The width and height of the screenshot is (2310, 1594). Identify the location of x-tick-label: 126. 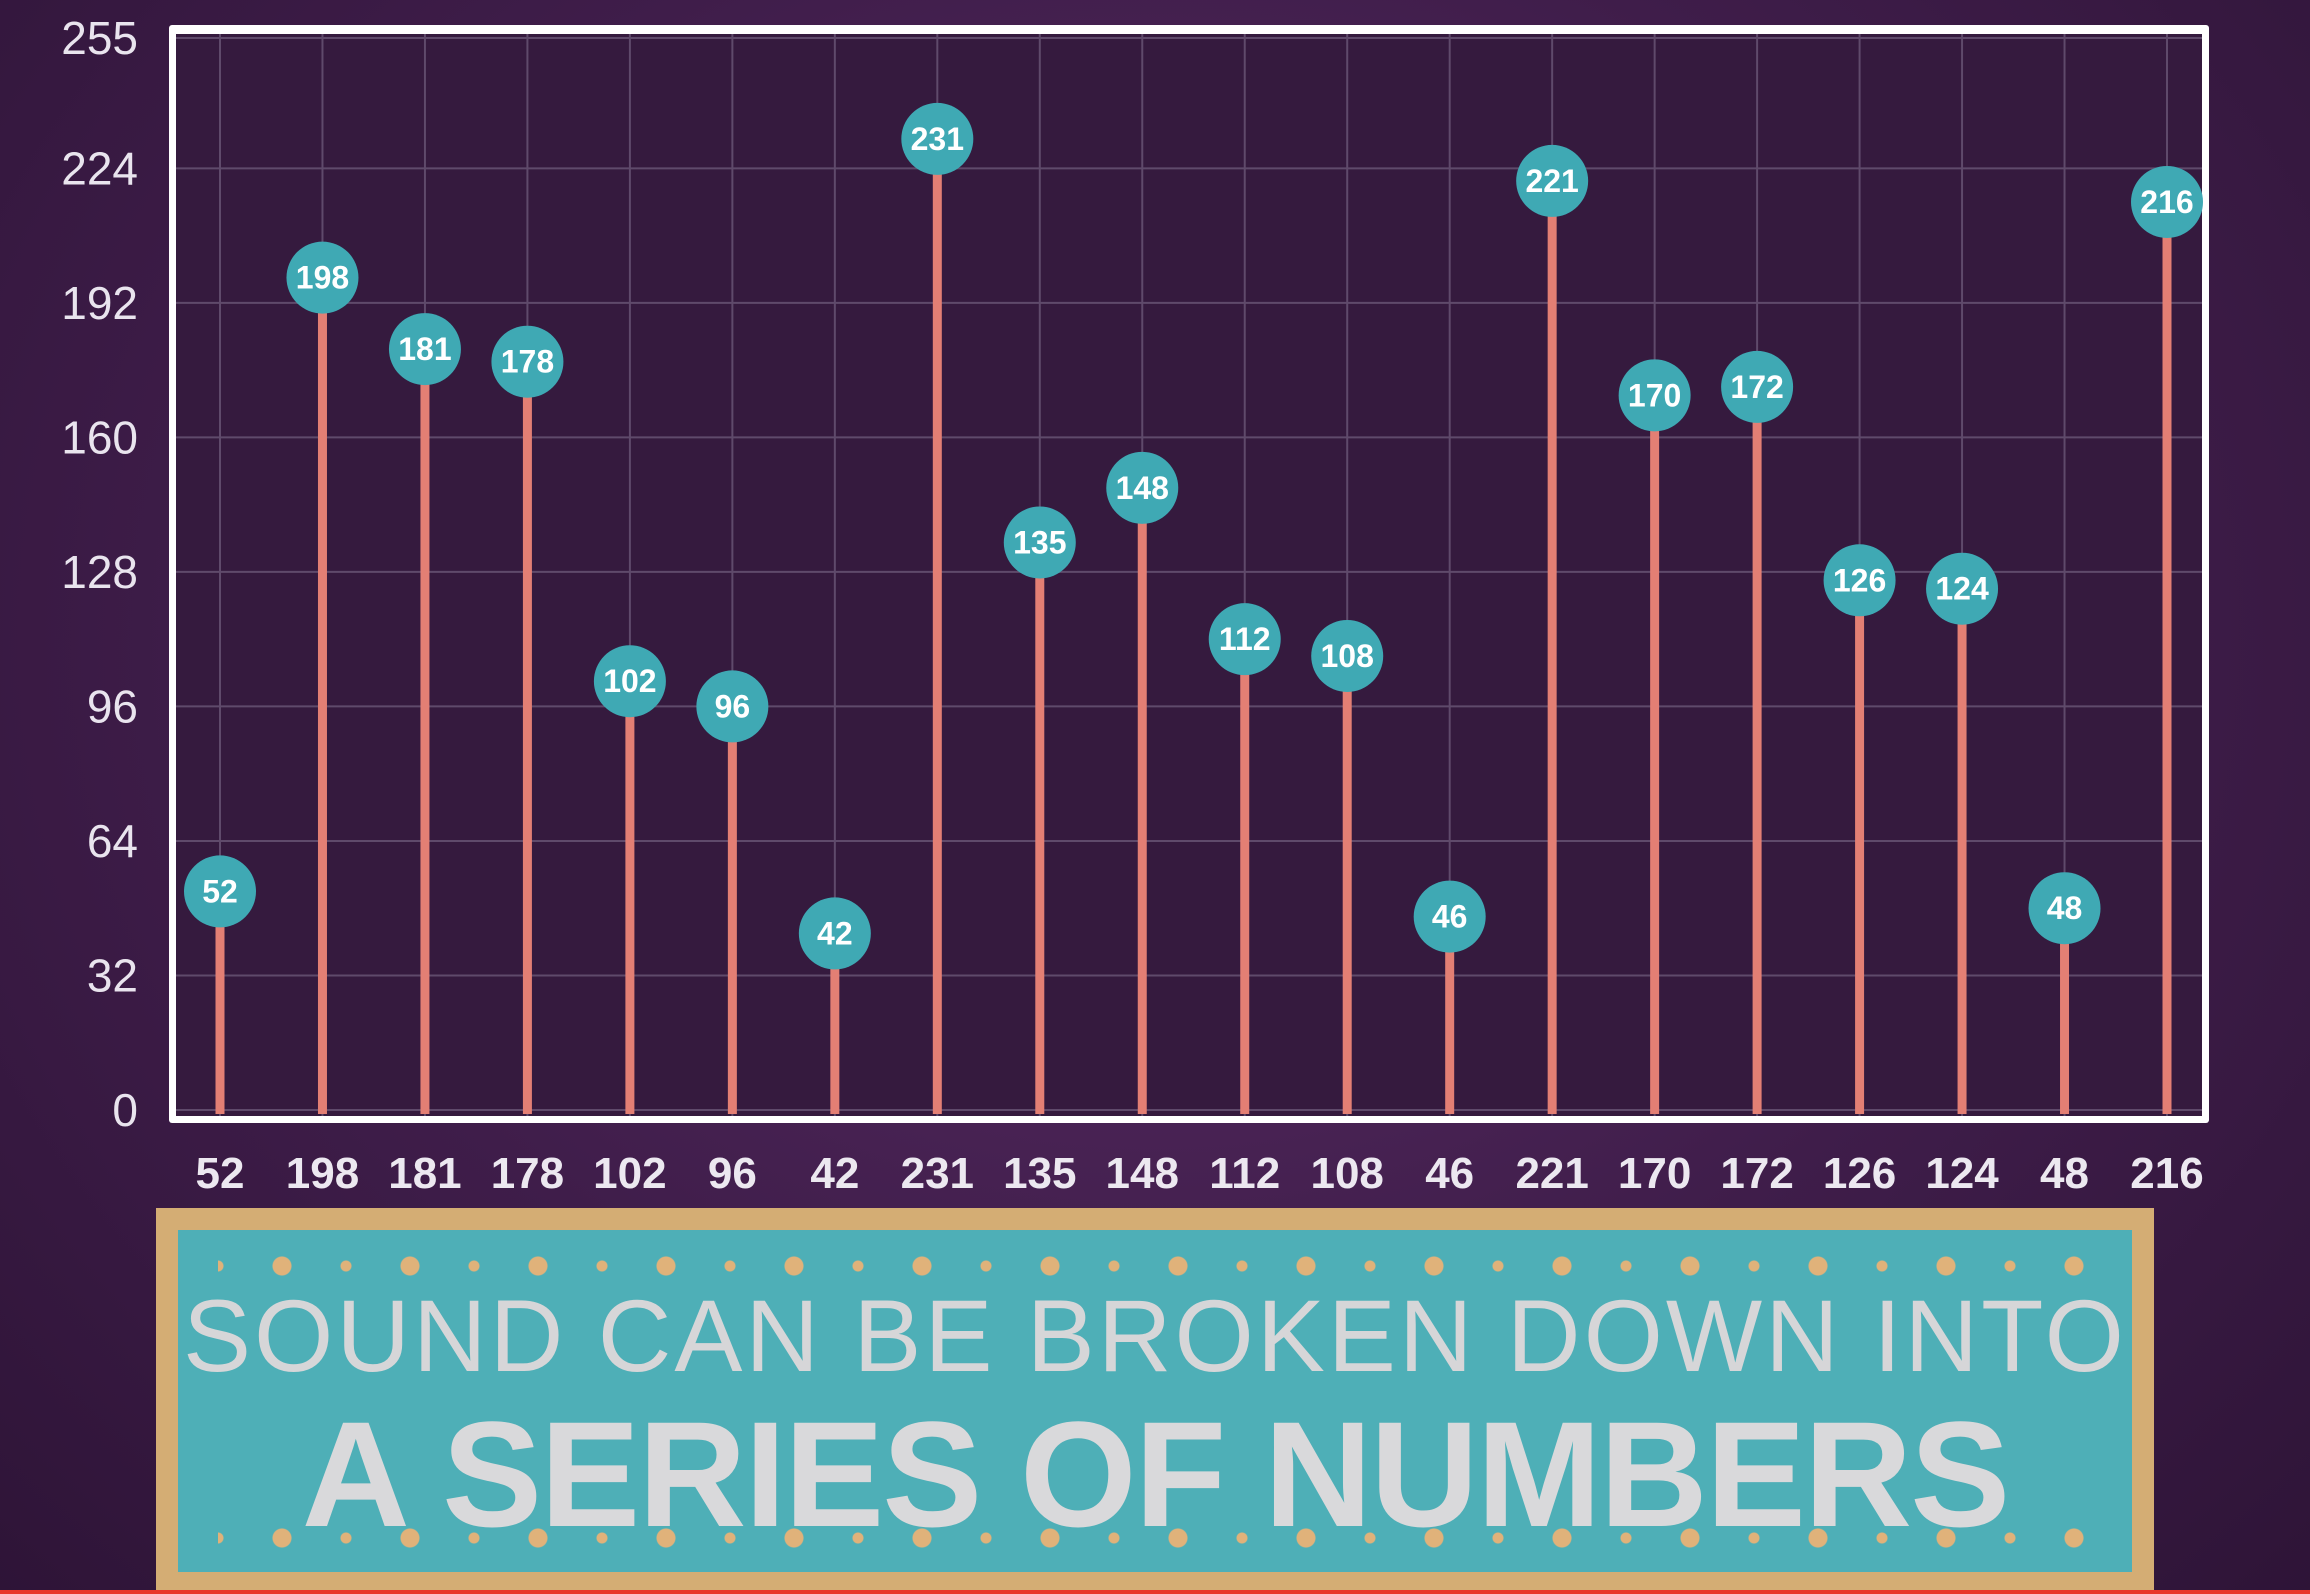
(1859, 1173).